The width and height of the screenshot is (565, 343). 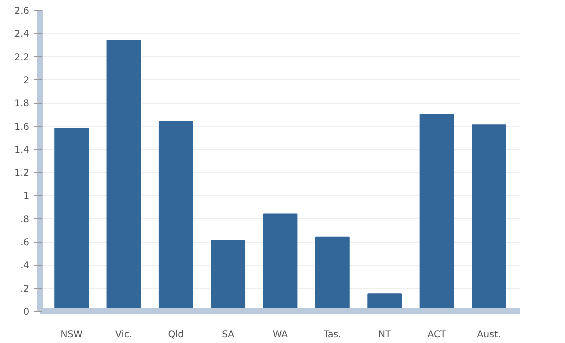 I want to click on y-tick-label: 2.4, so click(x=22, y=34).